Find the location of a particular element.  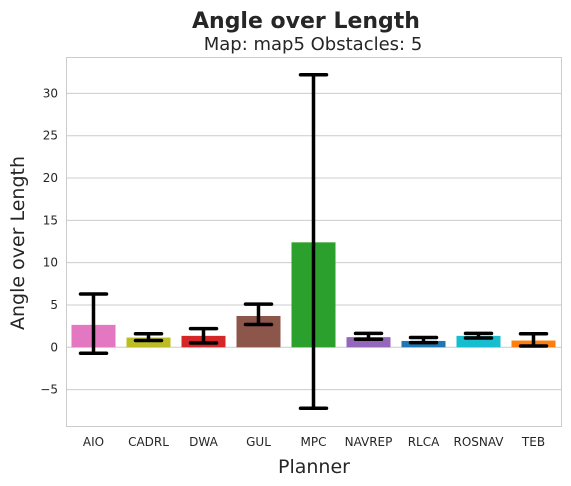

y-tick-label: 25 is located at coordinates (50, 136).